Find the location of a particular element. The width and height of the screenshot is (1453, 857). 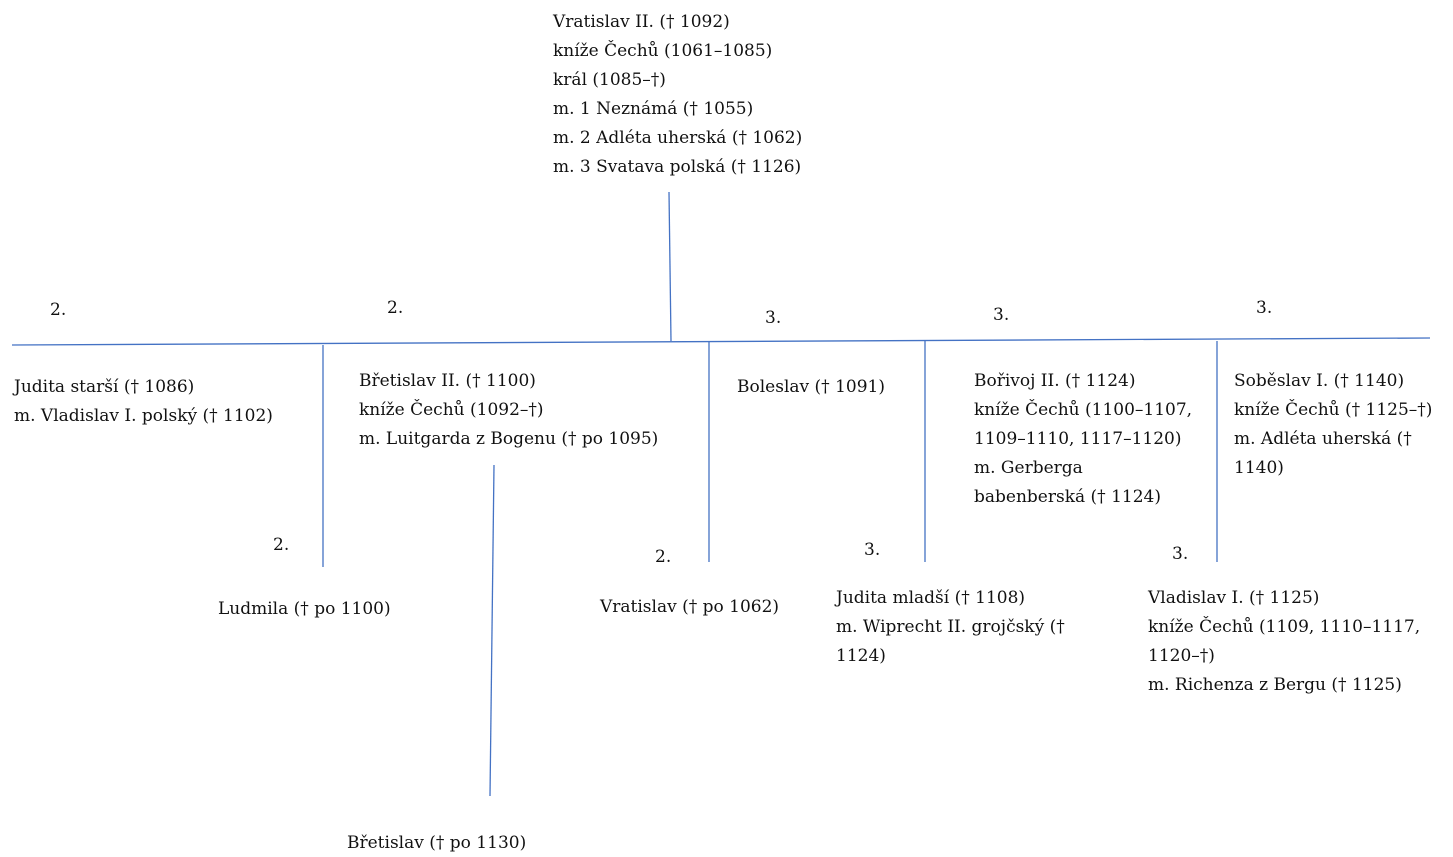

connector-bretislav-son is located at coordinates (492, 630).